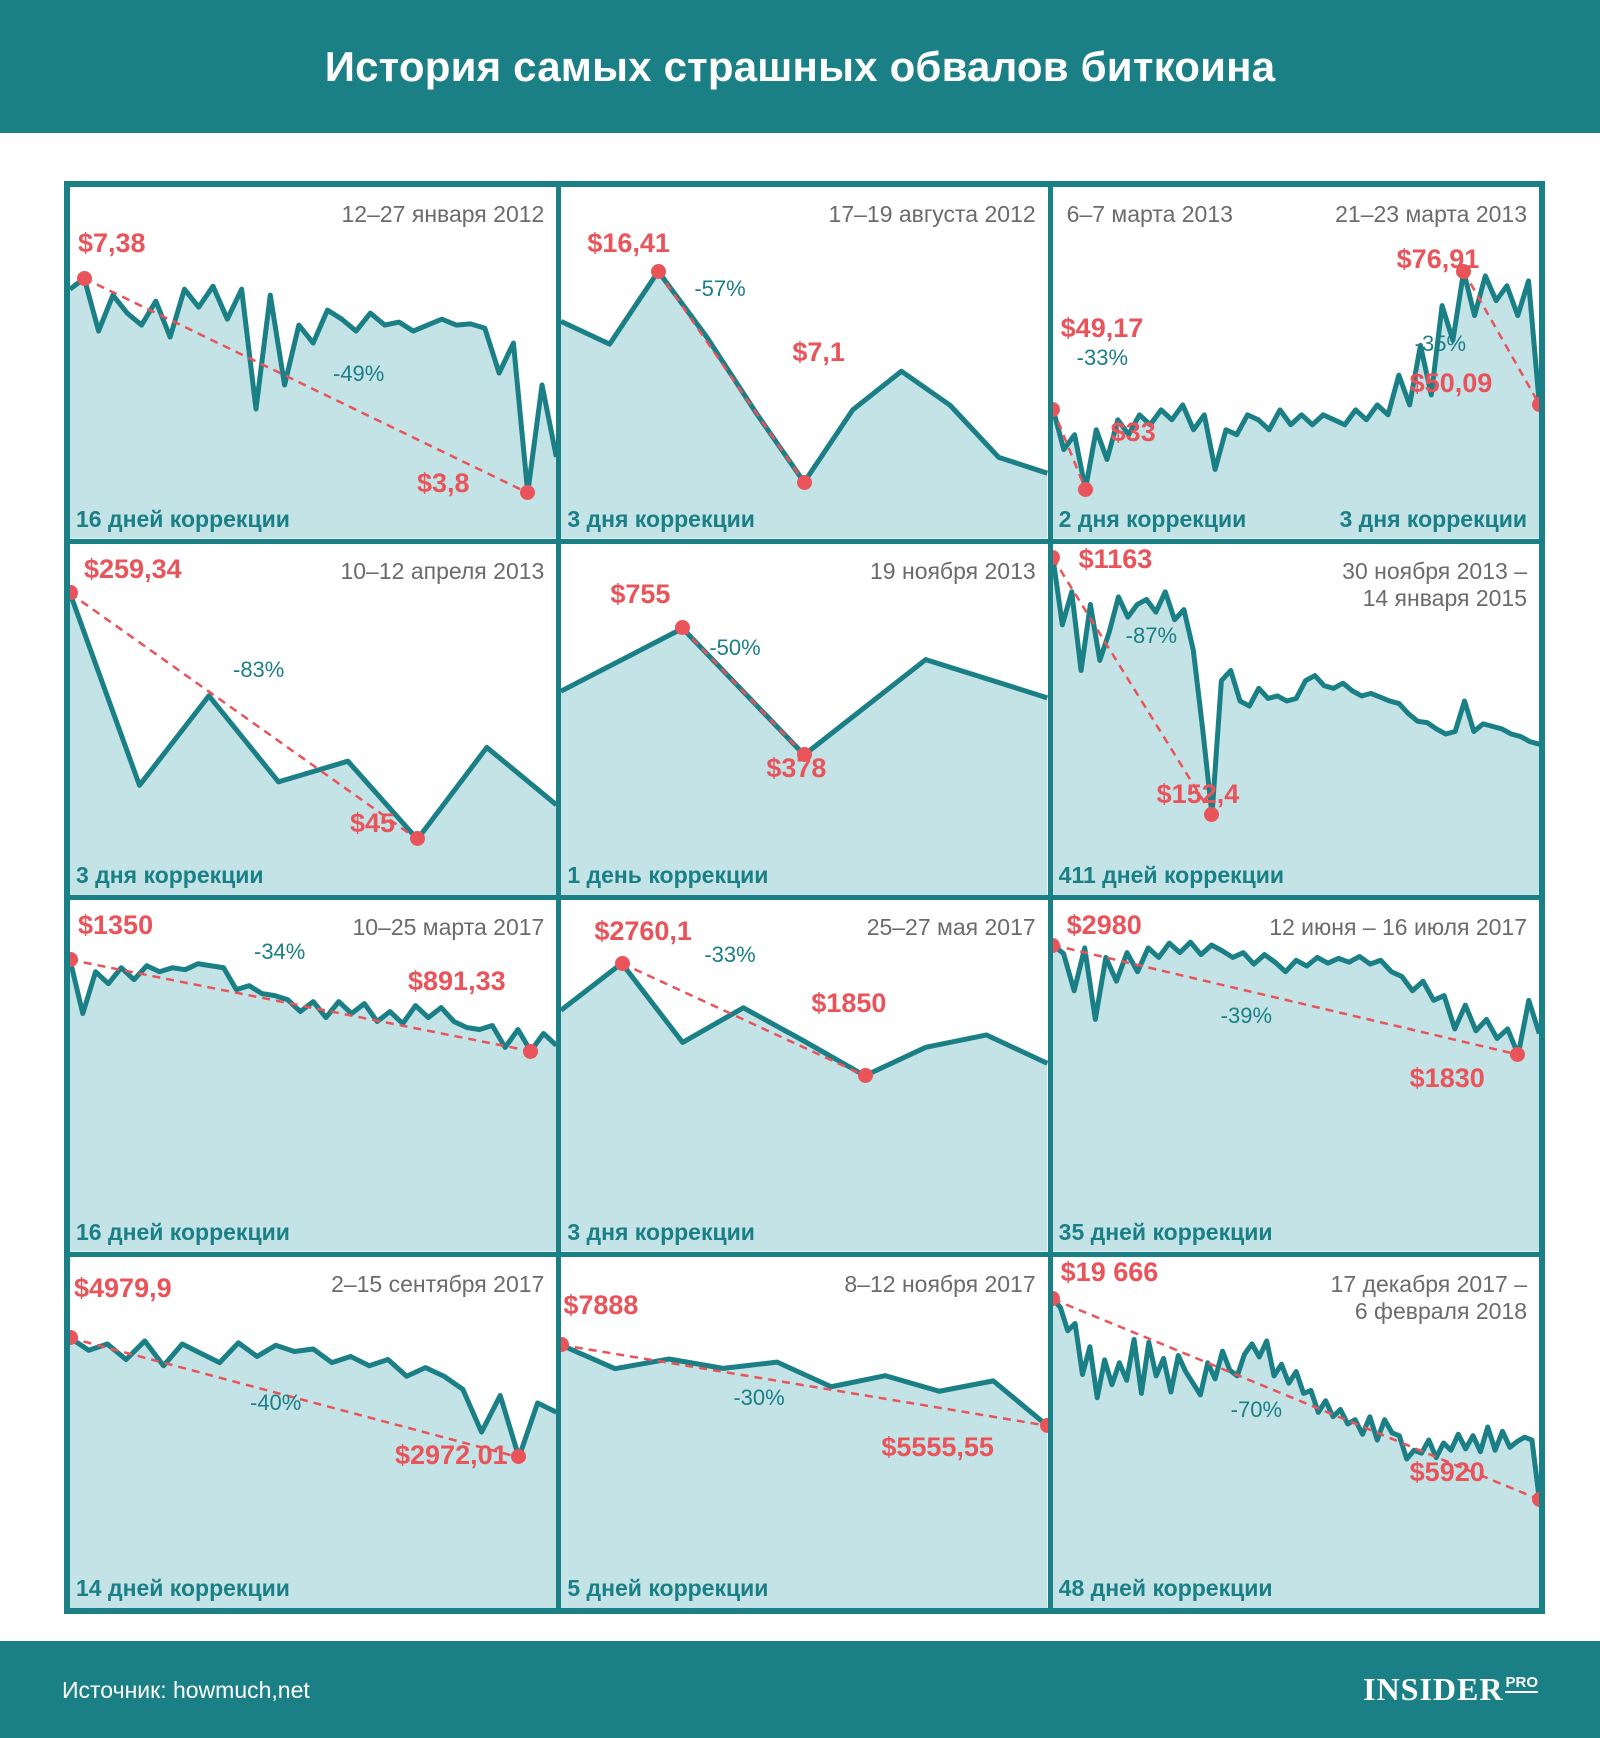 The height and width of the screenshot is (1738, 1600). Describe the element at coordinates (1431, 214) in the screenshot. I see `date-label-second: 21–23 марта 2013` at that location.